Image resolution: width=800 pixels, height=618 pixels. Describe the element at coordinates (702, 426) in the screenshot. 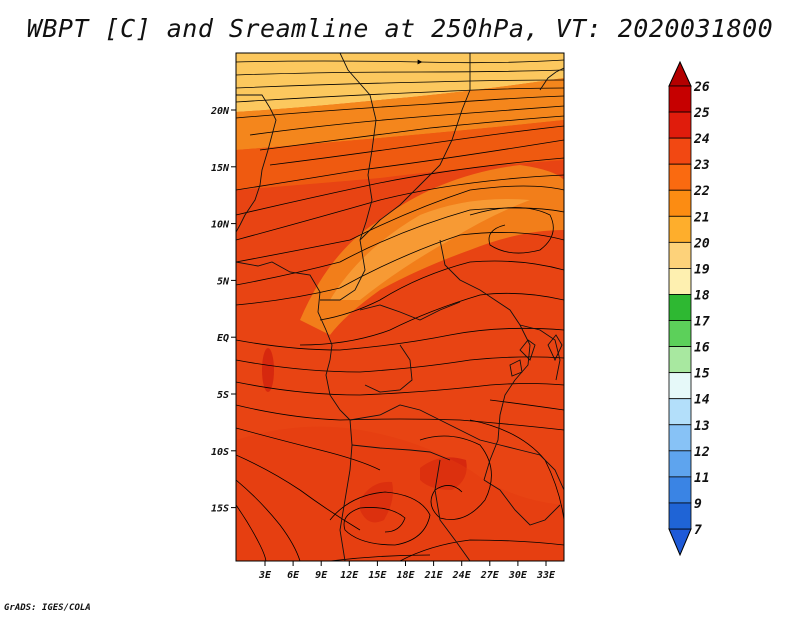

I see `colorbar-label: 13` at that location.